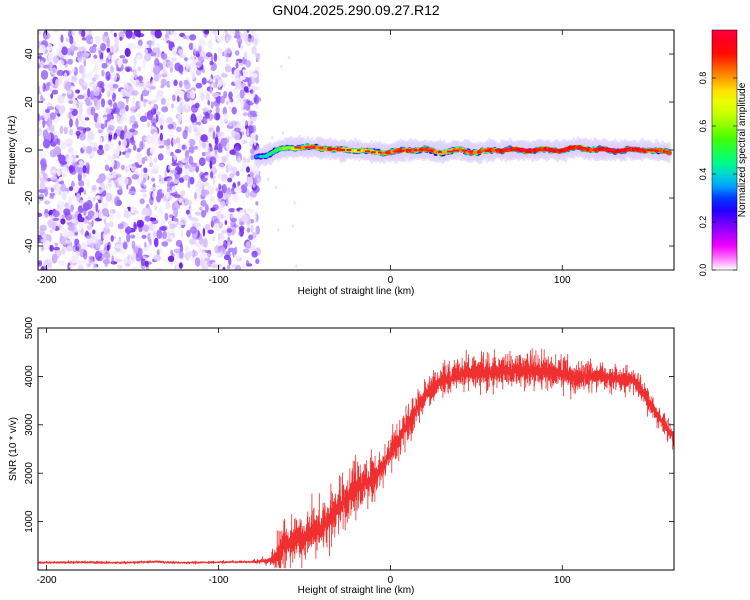 The width and height of the screenshot is (750, 600). What do you see at coordinates (562, 280) in the screenshot?
I see `x-tick-label: 100` at bounding box center [562, 280].